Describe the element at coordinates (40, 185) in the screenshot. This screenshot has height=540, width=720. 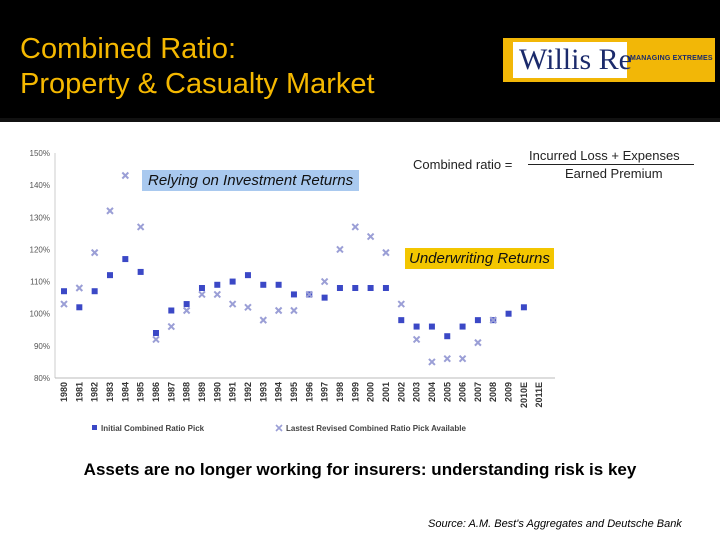
I see `y-tick-label: 140%` at that location.